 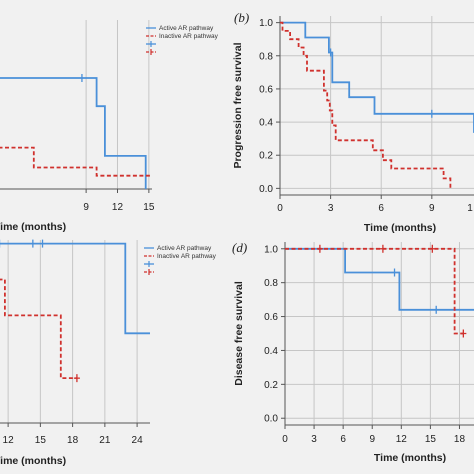 What do you see at coordinates (105, 440) in the screenshot?
I see `x-tick-label: 21` at bounding box center [105, 440].